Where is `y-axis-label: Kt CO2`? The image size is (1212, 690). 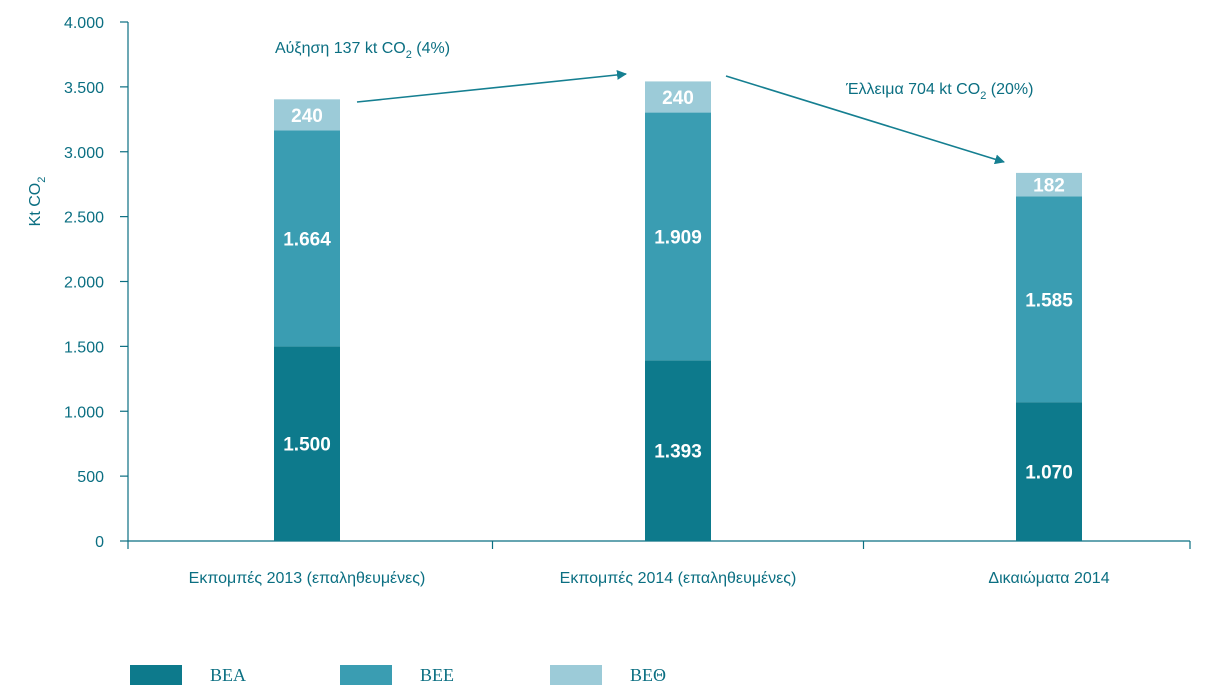
y-axis-label: Kt CO2 is located at coordinates (37, 202).